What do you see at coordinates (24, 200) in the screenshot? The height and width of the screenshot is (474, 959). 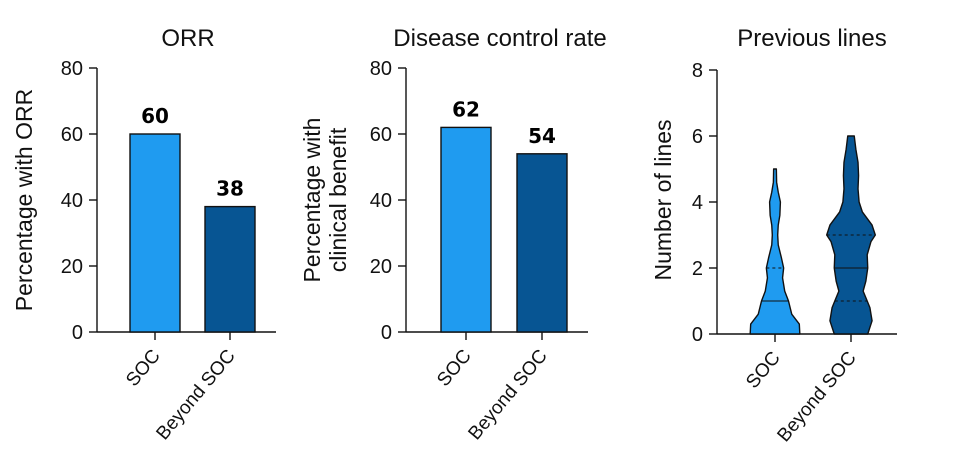 I see `orr-y-axis-label: Percentage with ORR` at bounding box center [24, 200].